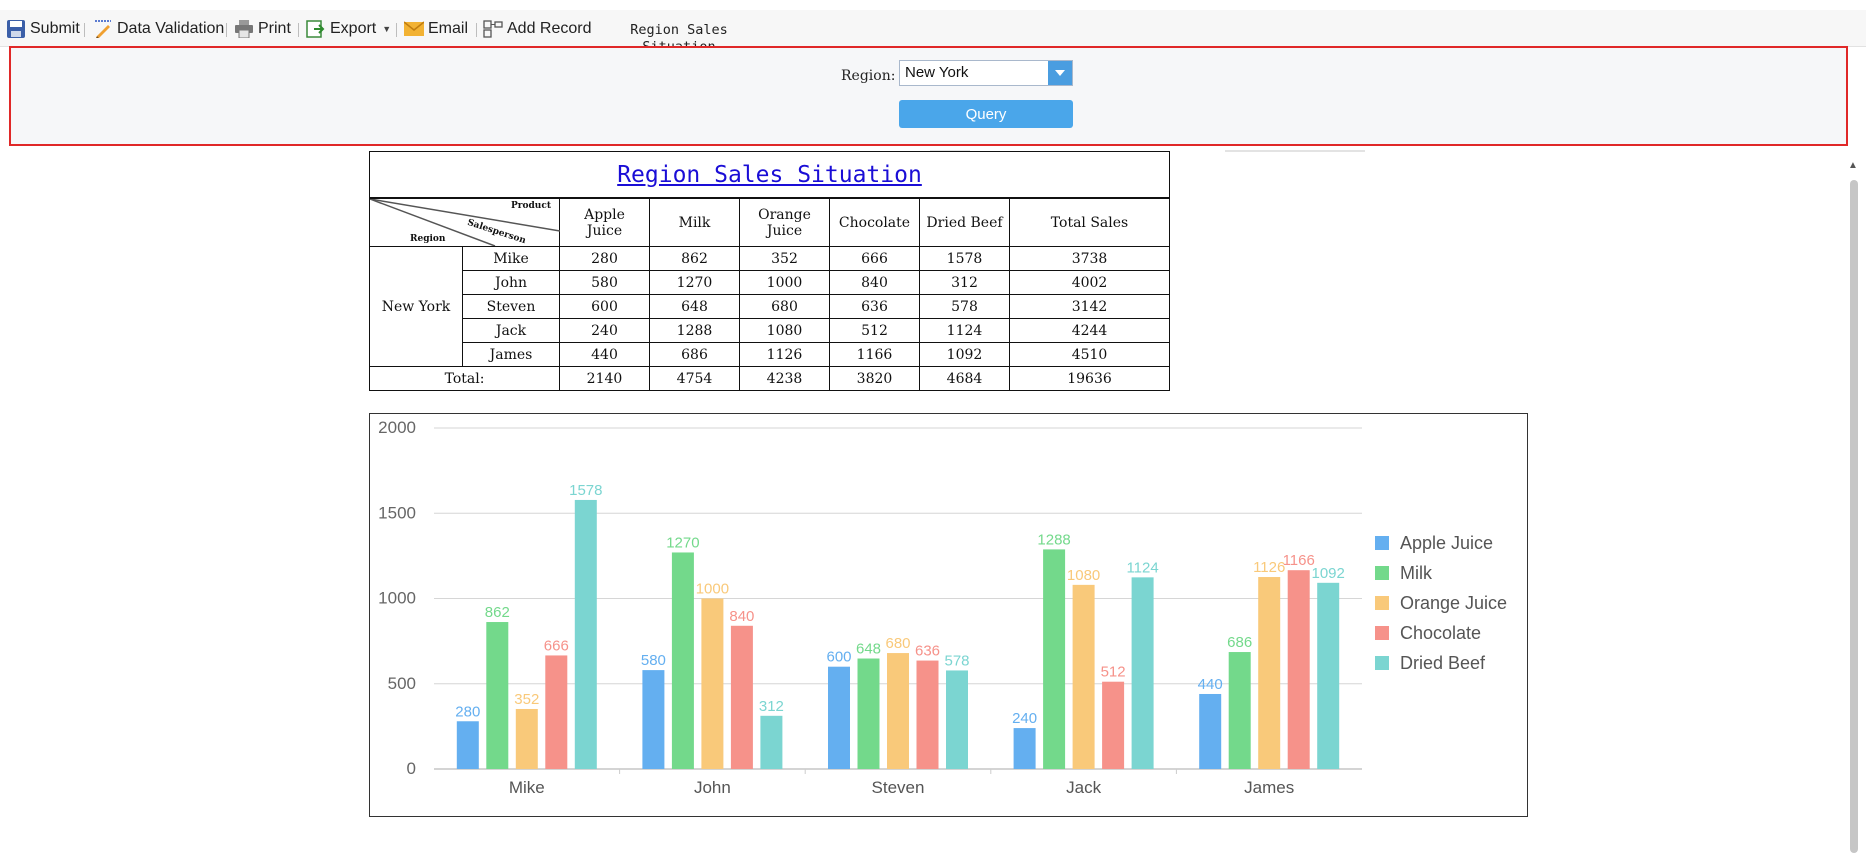  Describe the element at coordinates (784, 378) in the screenshot. I see `total-cell: 4238` at that location.